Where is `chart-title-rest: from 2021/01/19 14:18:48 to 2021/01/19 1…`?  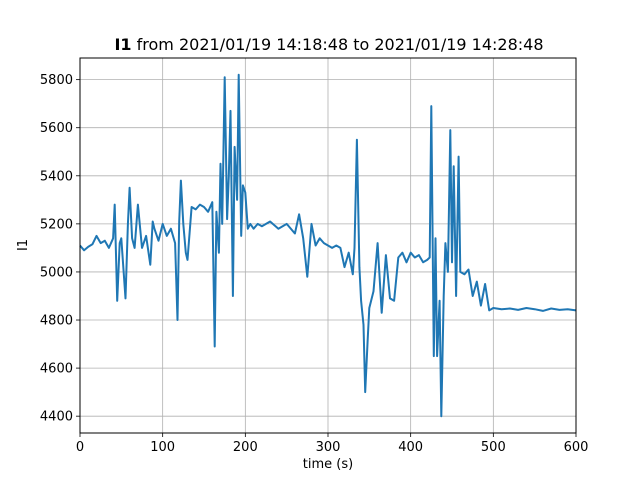
chart-title-rest: from 2021/01/19 14:18:48 to 2021/01/19 1… is located at coordinates (338, 44).